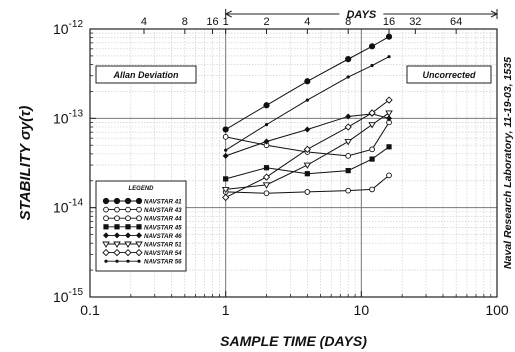 This screenshot has height=352, width=515. I want to click on legend-item: NAVSTAR 45, so click(142, 227).